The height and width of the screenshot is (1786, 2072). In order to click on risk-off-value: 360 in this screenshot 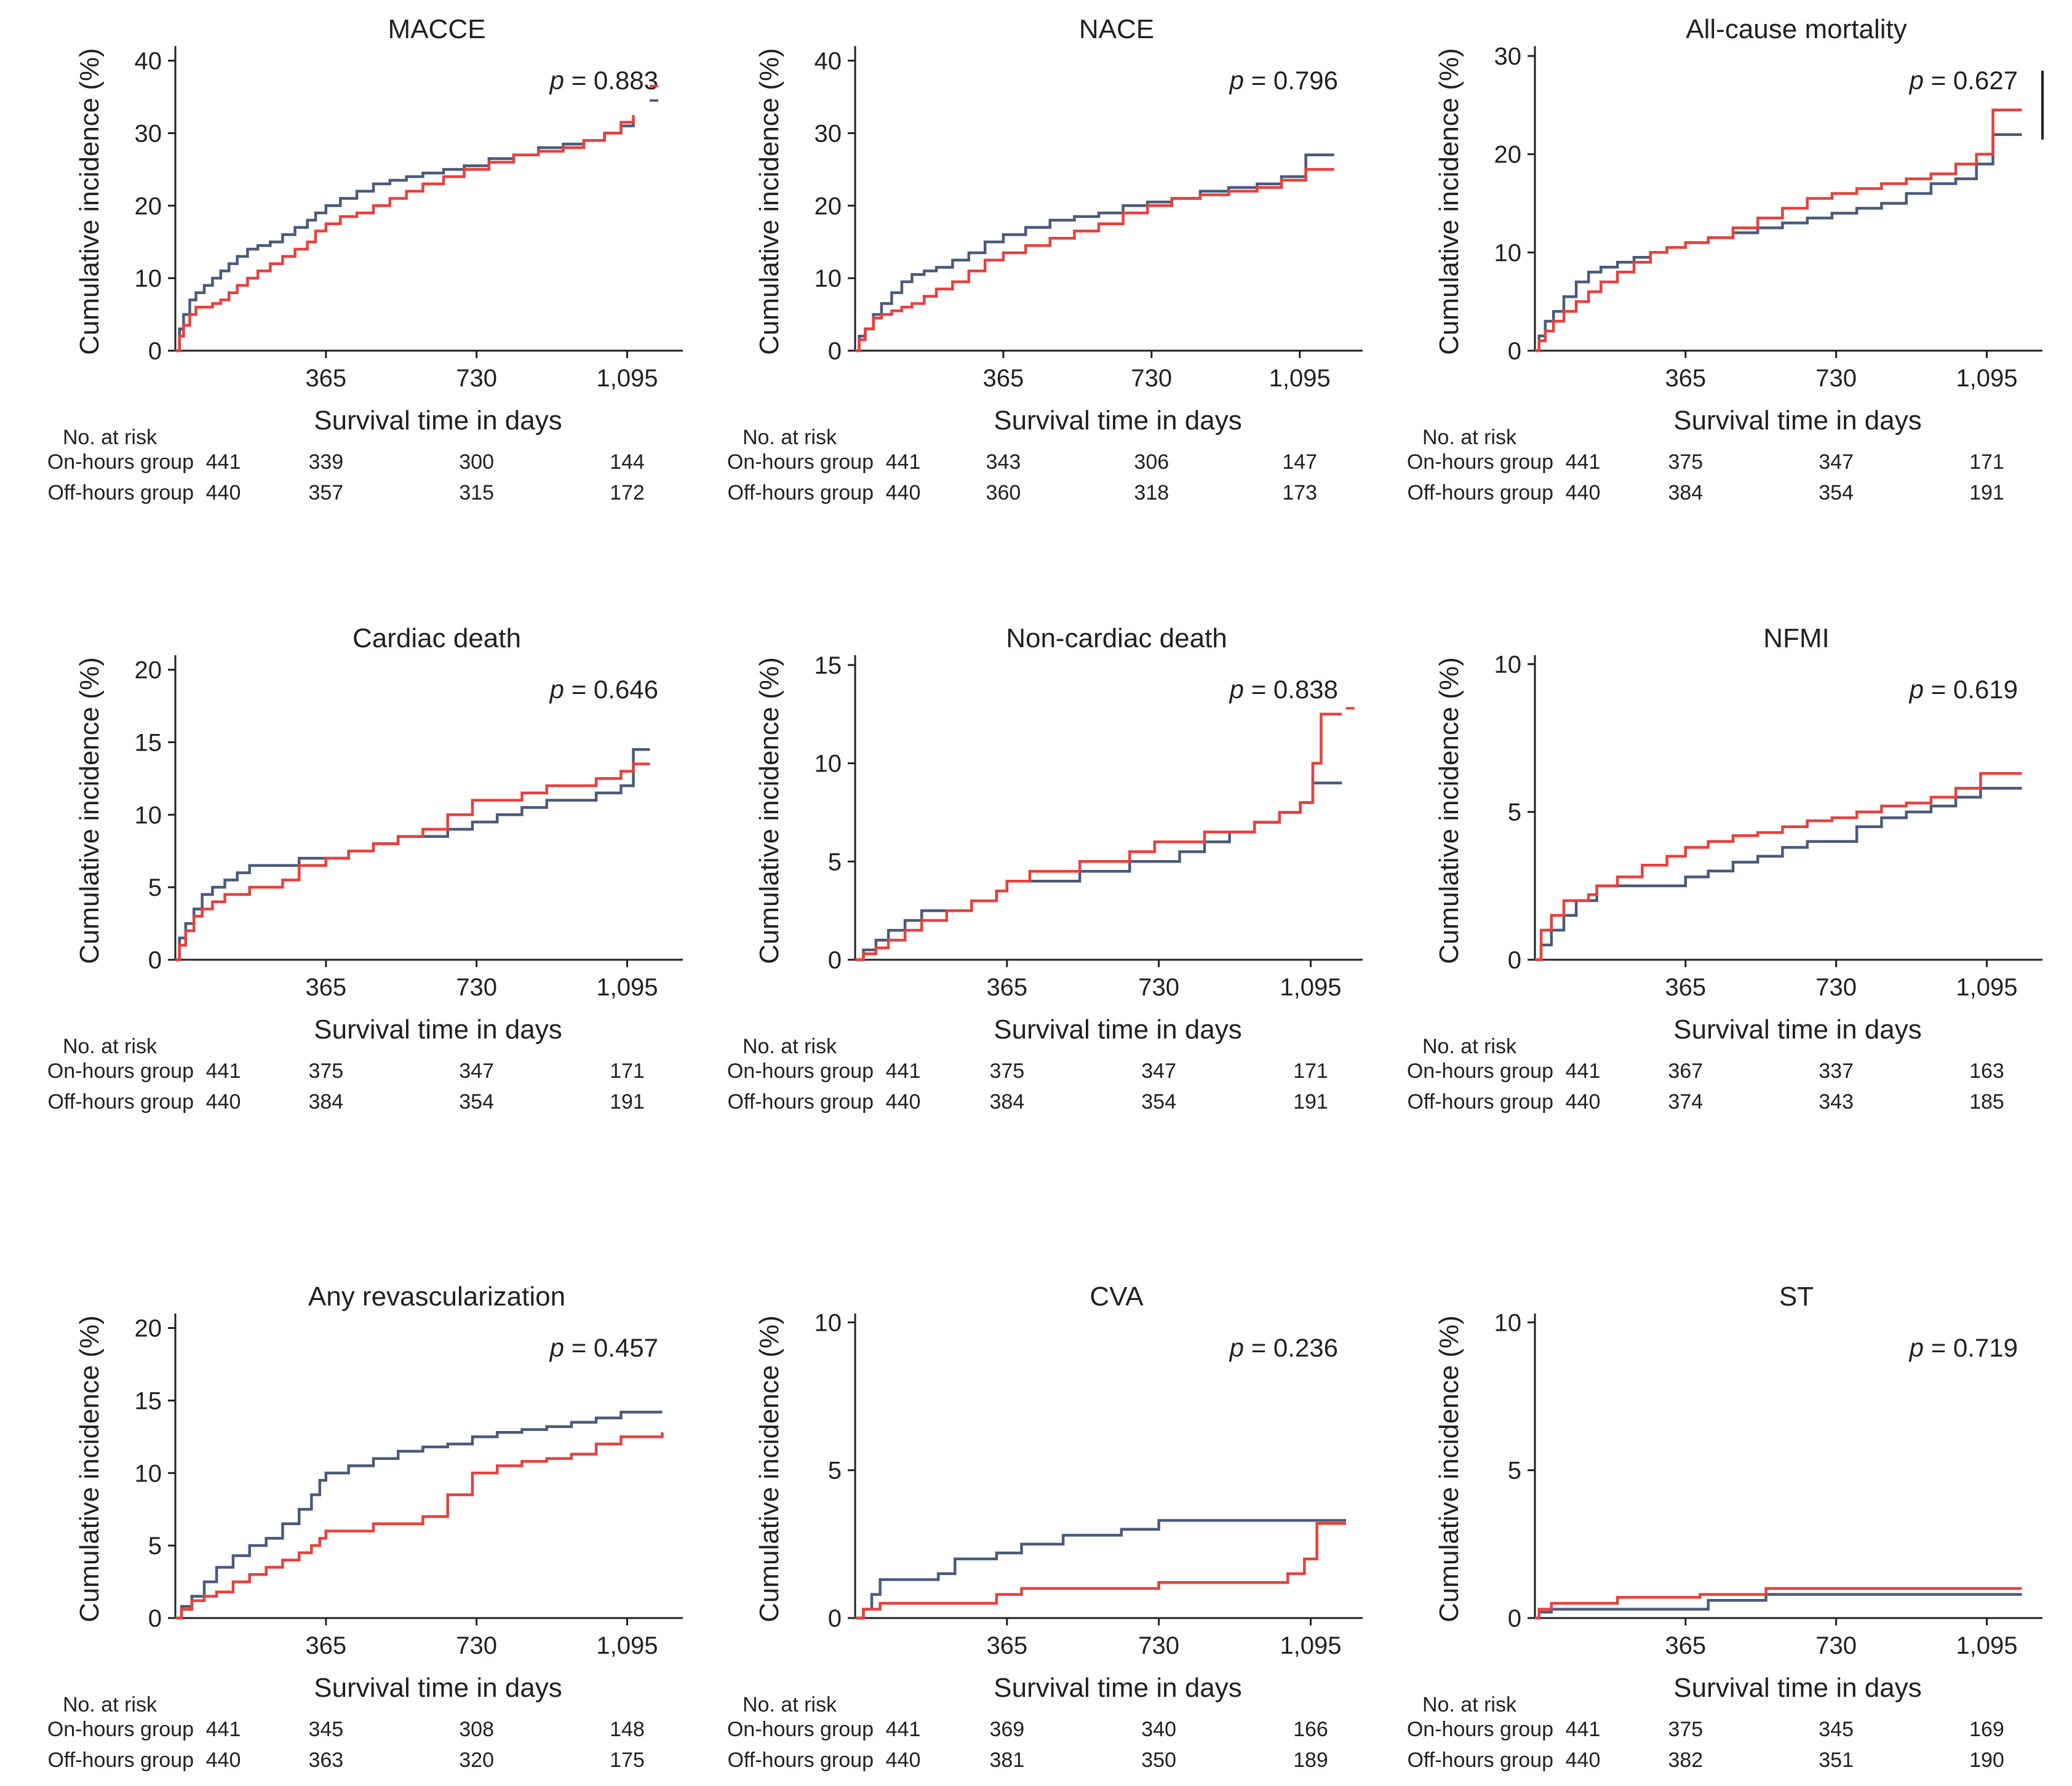, I will do `click(1004, 492)`.